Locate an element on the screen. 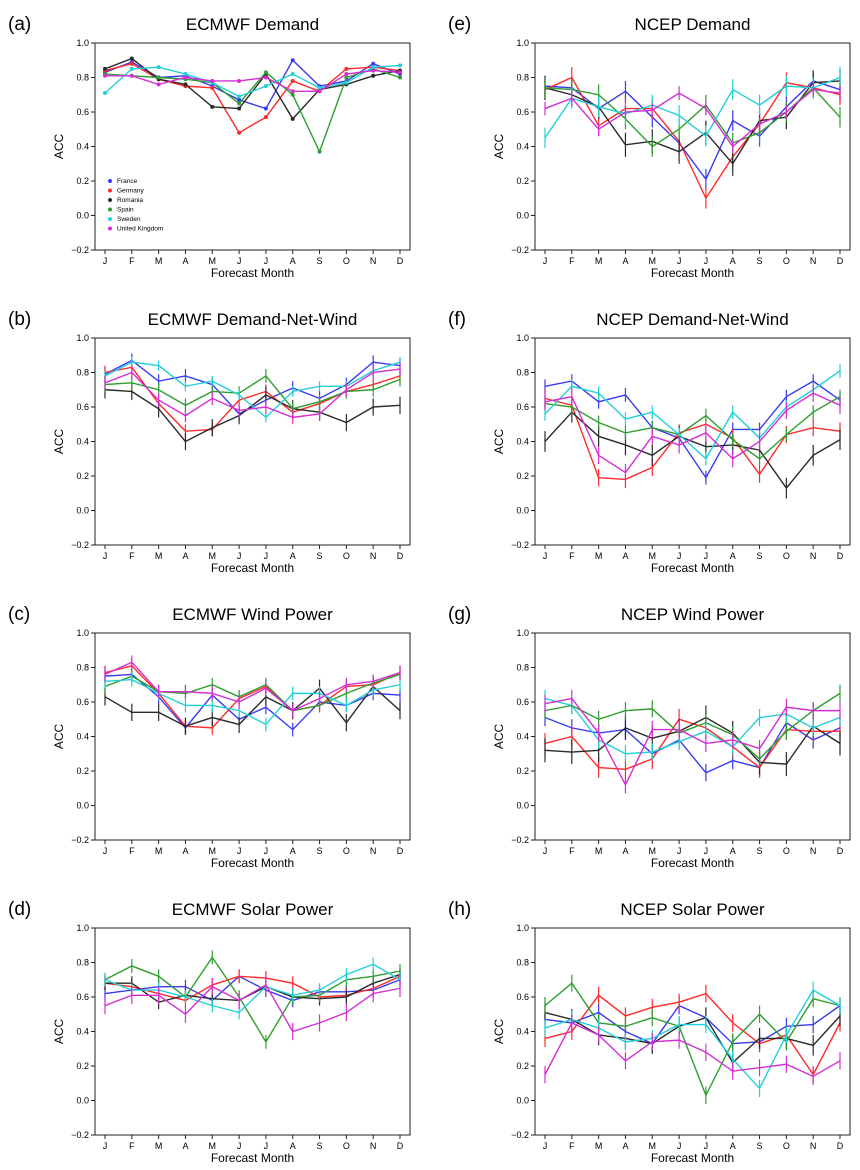  chart-title: NCEP Solar Power is located at coordinates (692, 909).